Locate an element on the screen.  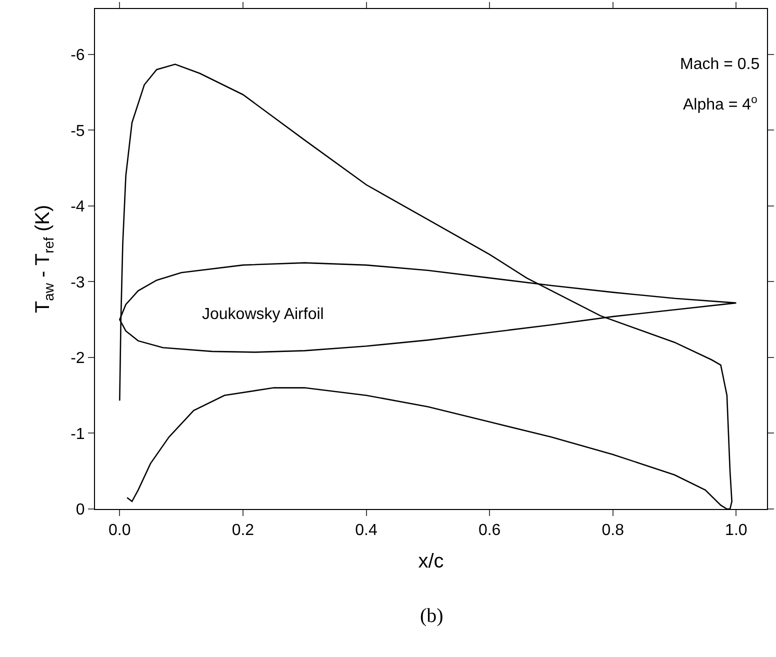
y-tick-label: -6 is located at coordinates (77, 55).